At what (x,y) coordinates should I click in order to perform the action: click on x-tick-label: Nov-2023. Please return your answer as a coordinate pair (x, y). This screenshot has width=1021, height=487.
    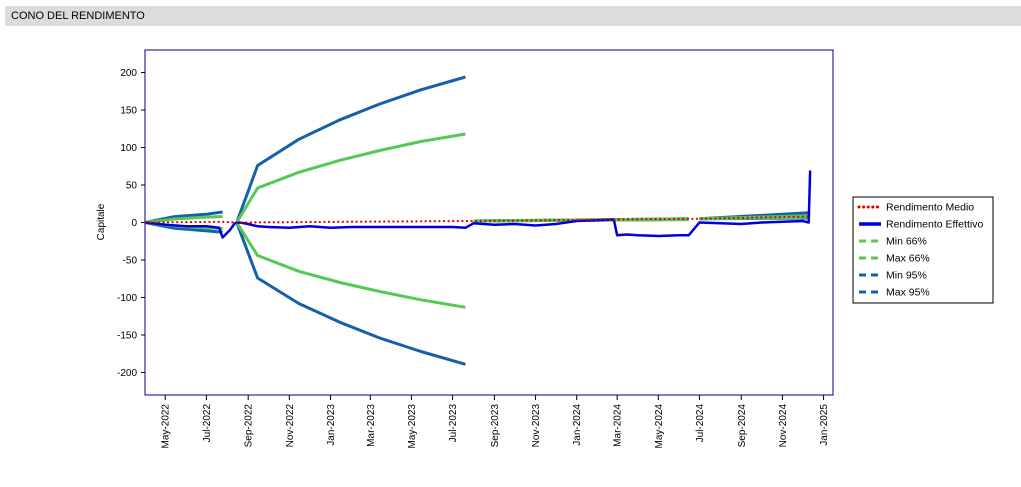
    Looking at the image, I should click on (536, 426).